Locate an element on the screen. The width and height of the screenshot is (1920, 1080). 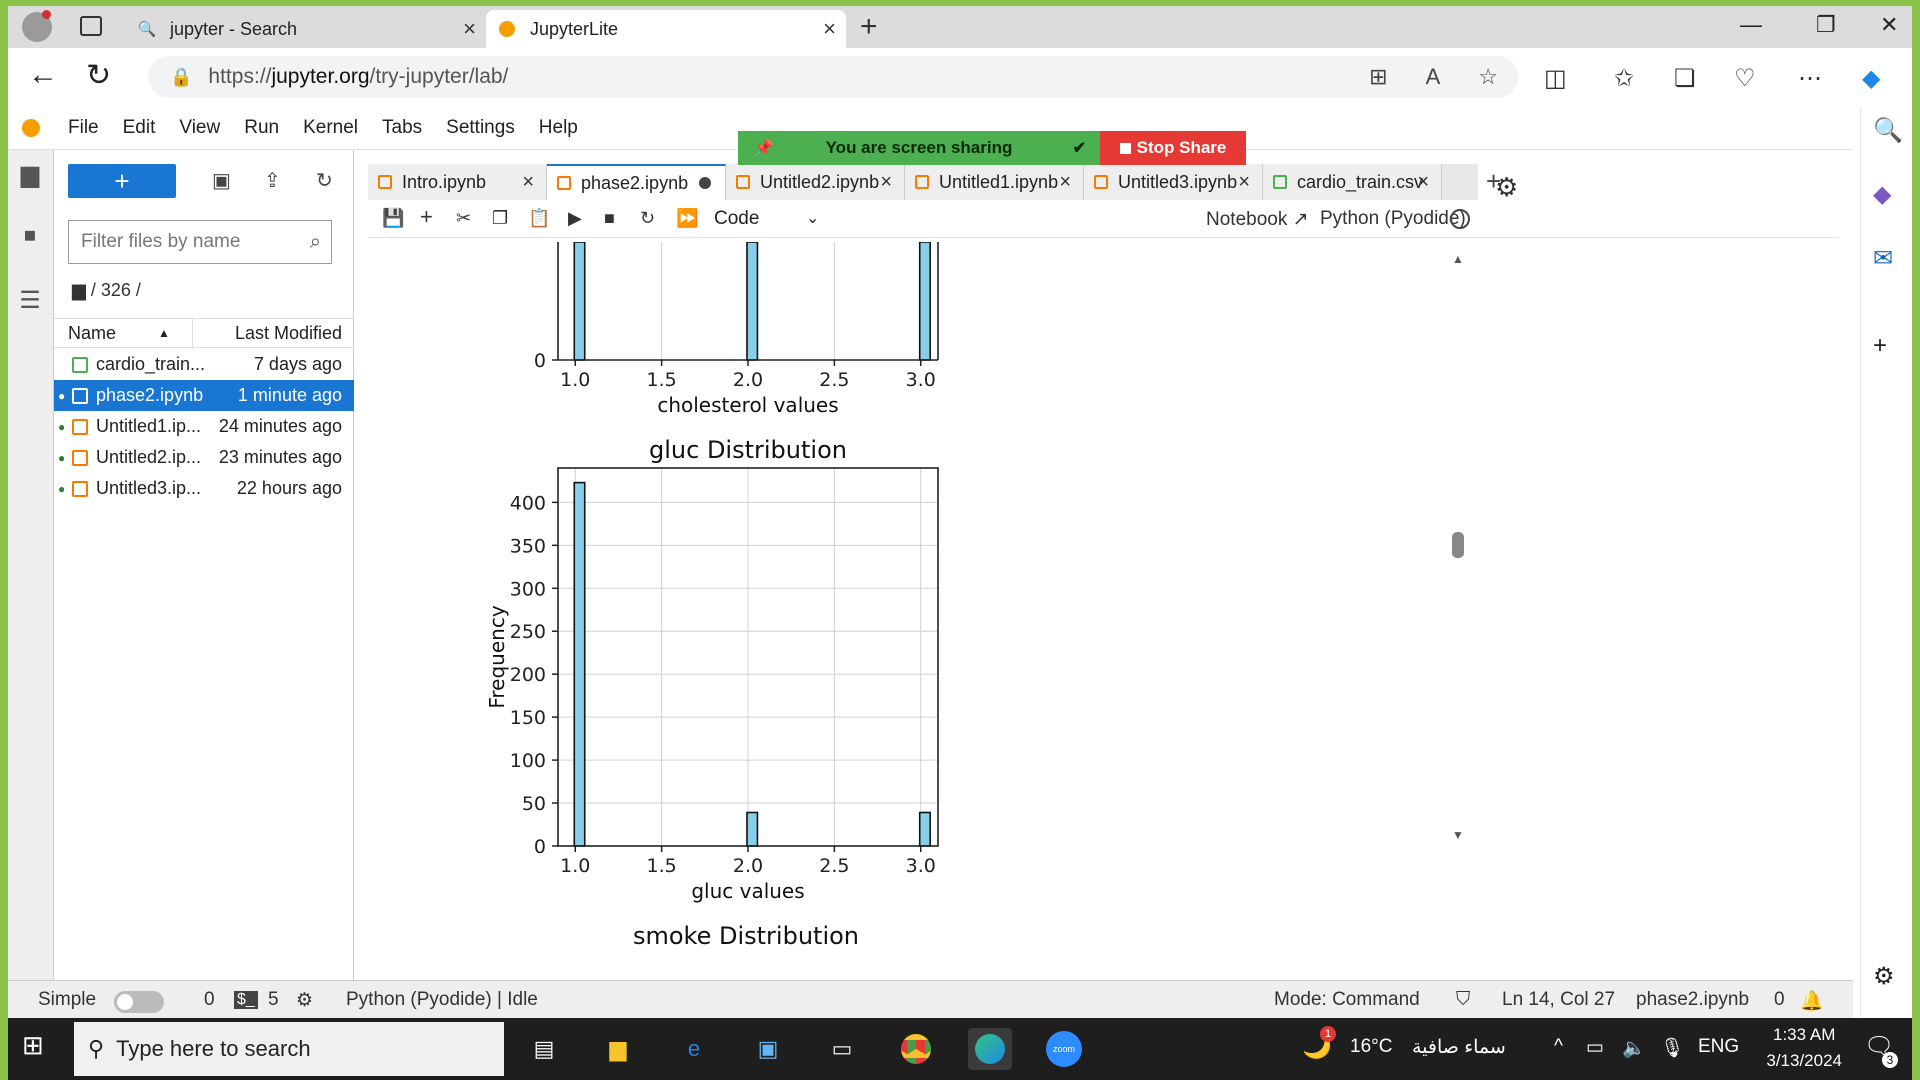
menu-run: Run is located at coordinates (262, 127).